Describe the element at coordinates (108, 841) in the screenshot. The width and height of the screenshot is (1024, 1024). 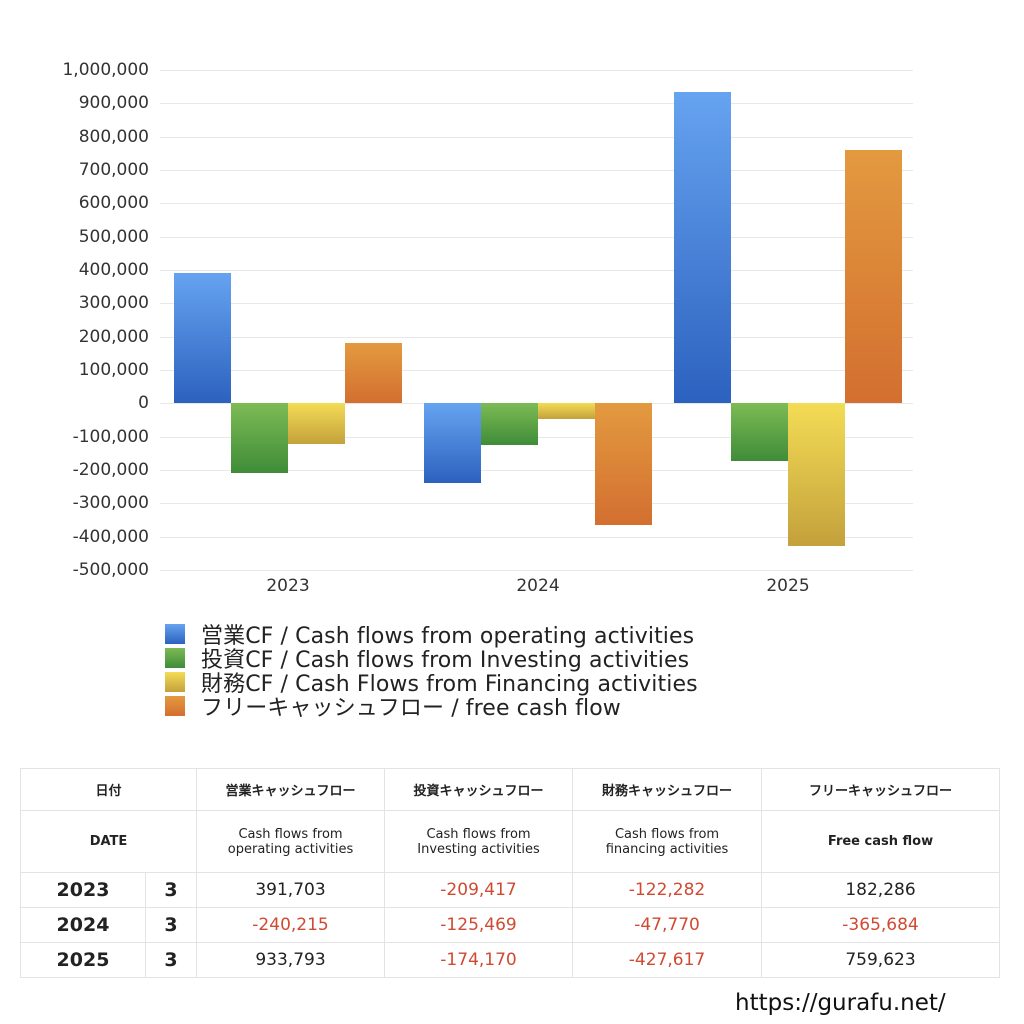
I see `header-date-en: DATE` at that location.